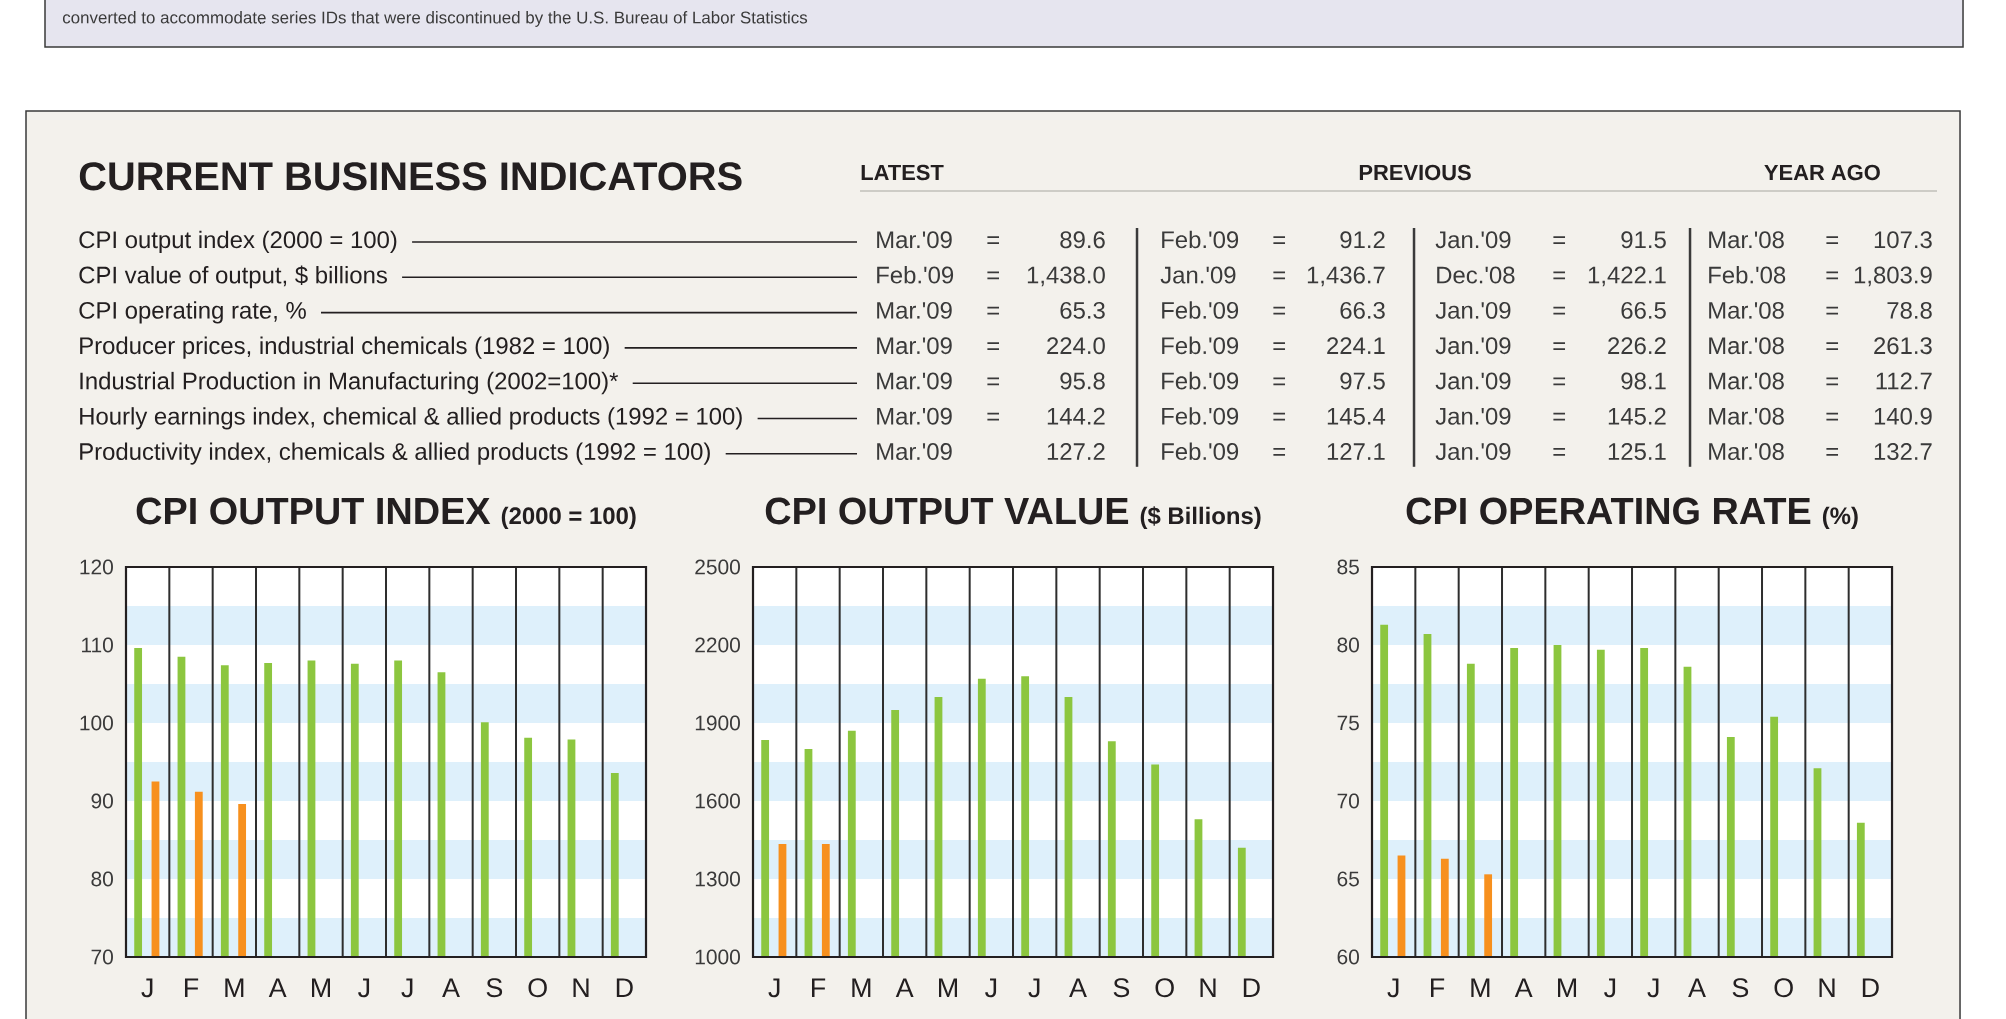 The width and height of the screenshot is (2006, 1019). Describe the element at coordinates (1627, 276) in the screenshot. I see `text: 1,422.1` at that location.